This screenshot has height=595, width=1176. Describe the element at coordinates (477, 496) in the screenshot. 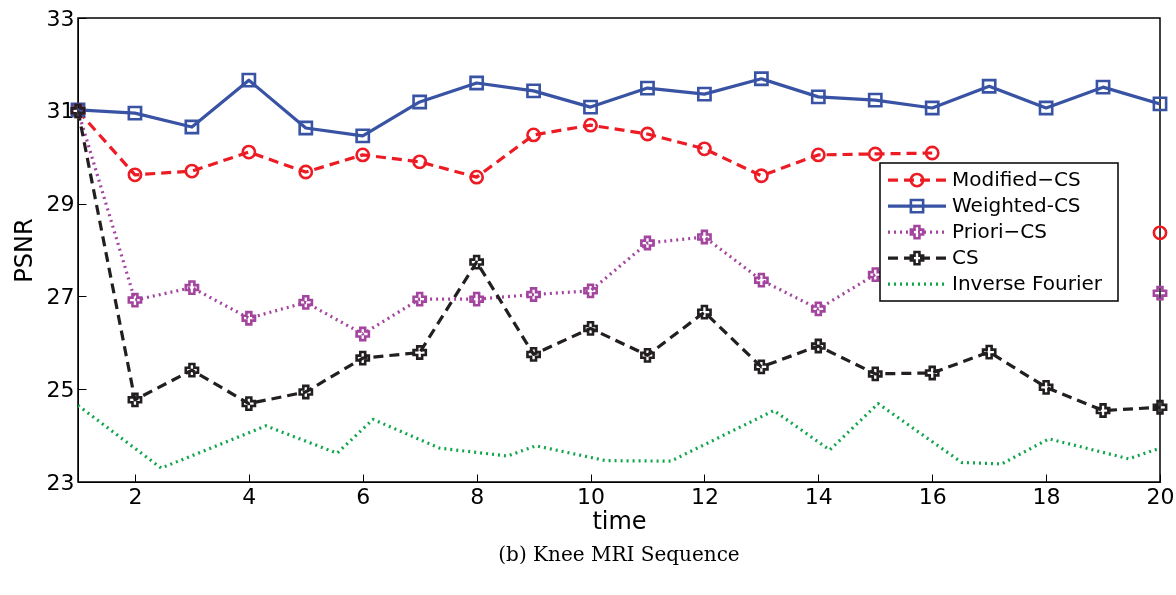

I see `x-tick-label: 8` at that location.